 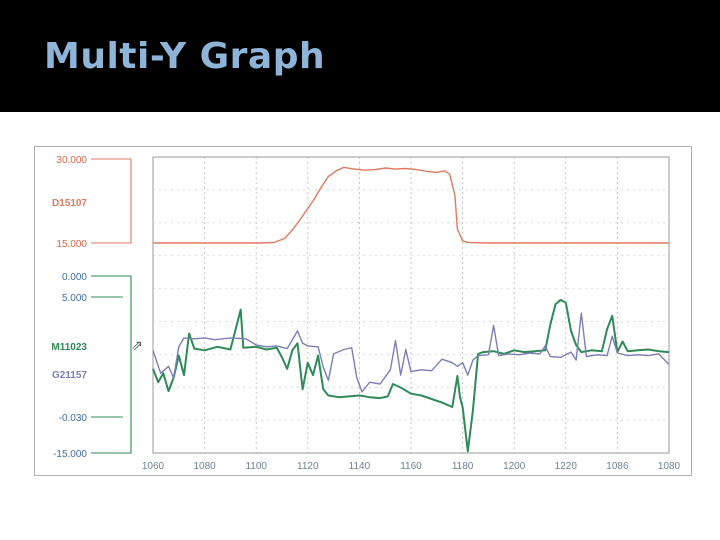 I want to click on x-tick-label: 1086, so click(x=617, y=466).